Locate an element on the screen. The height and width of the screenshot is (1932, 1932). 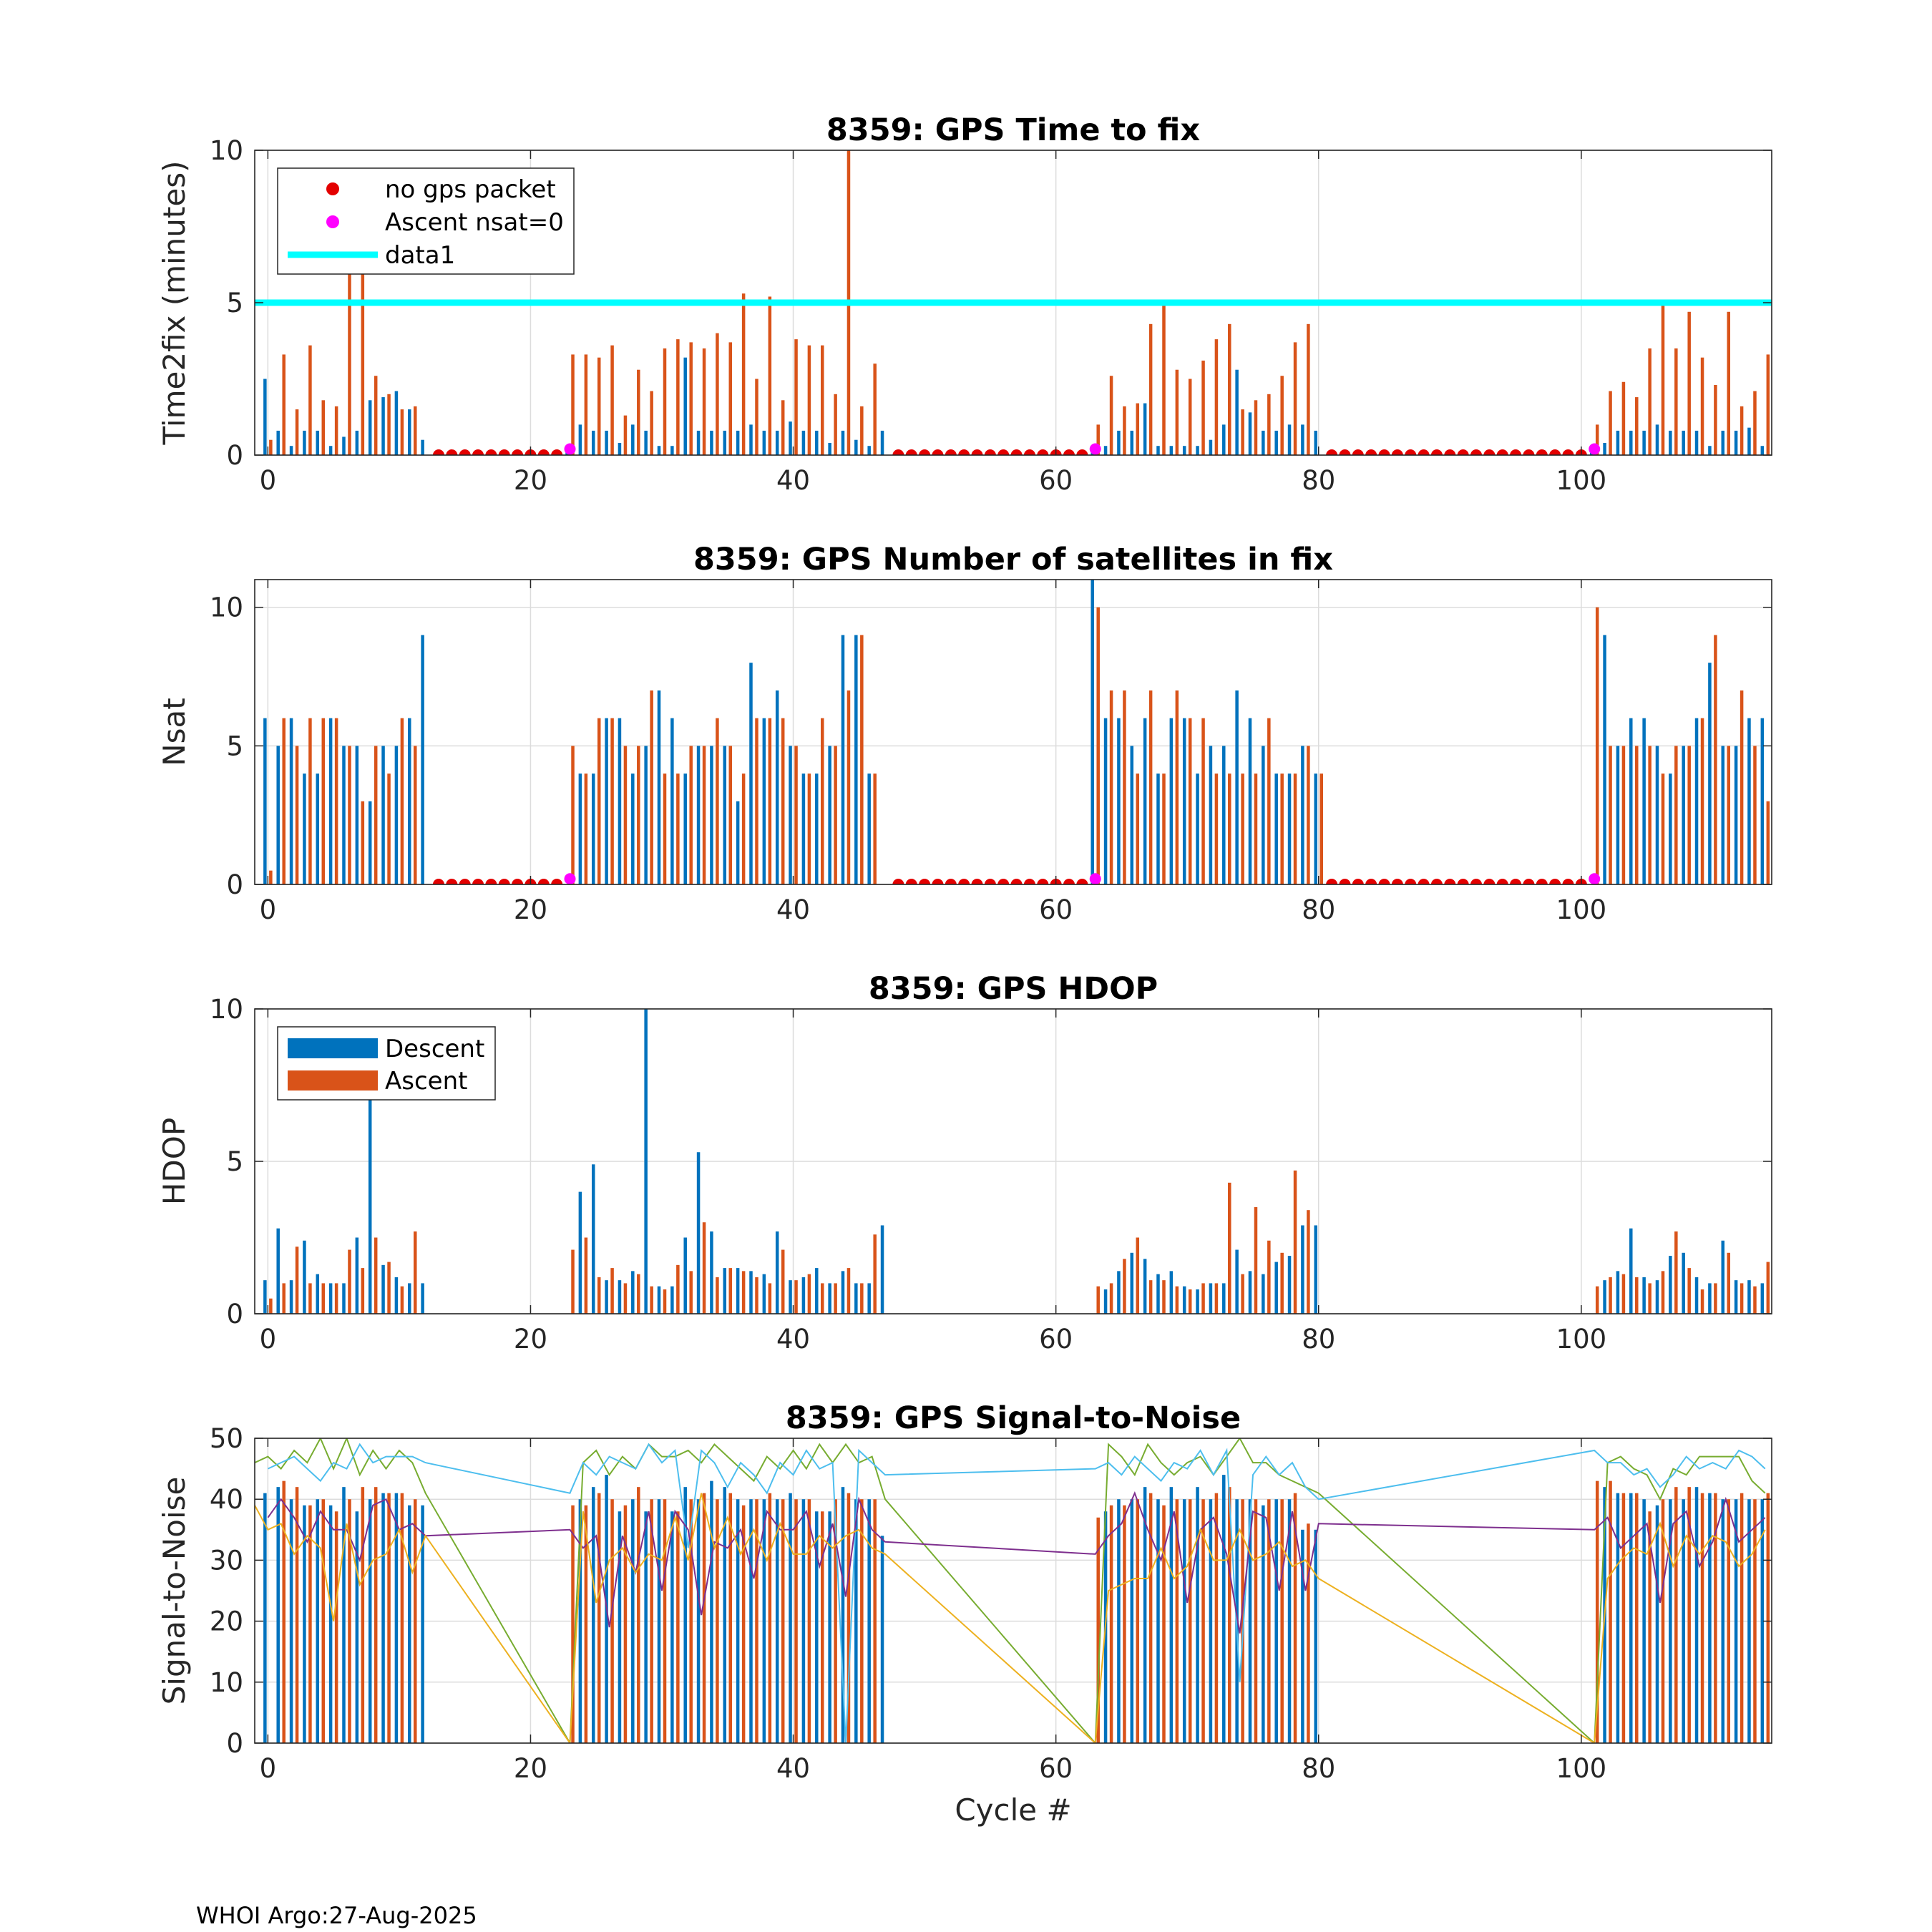
legend-descent-swatch is located at coordinates (333, 1048).